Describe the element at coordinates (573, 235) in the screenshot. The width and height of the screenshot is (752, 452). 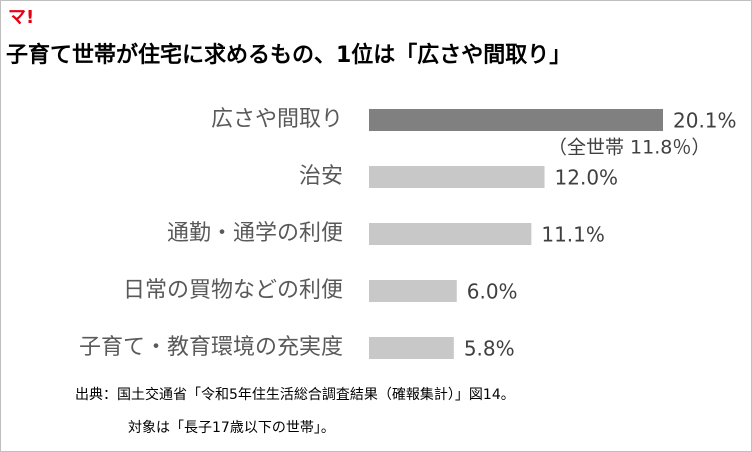
I see `value-label: 11.1%` at that location.